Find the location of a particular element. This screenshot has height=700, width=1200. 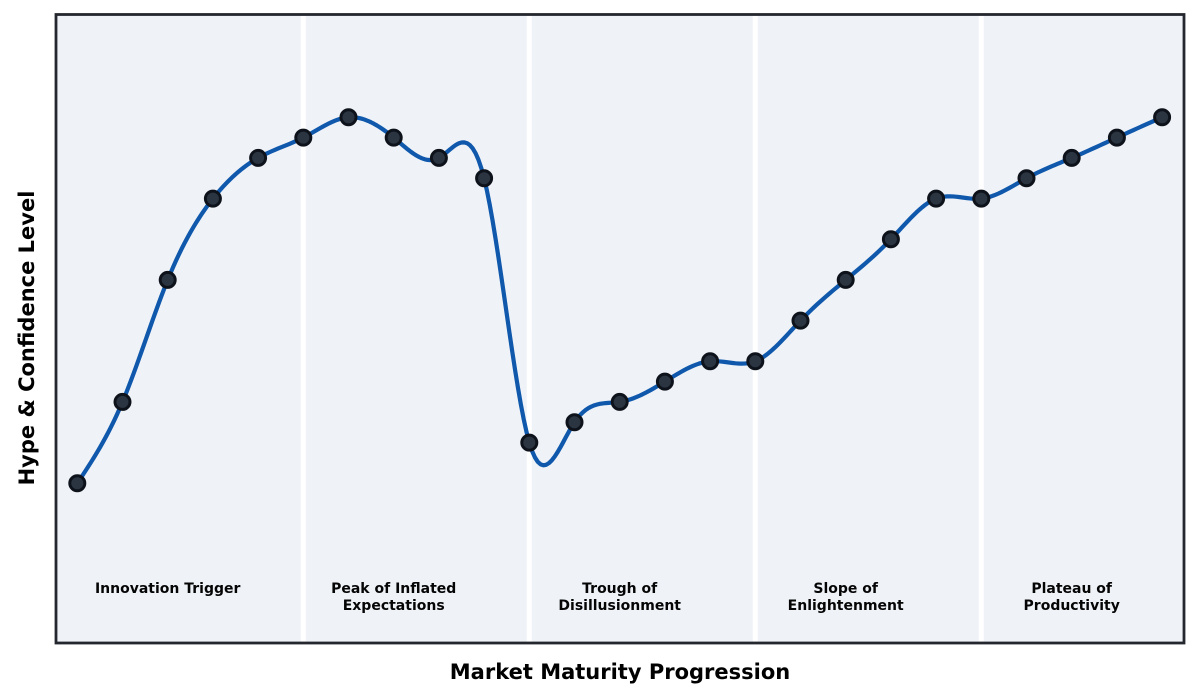

phase-label-2: Peak of Inflated Expectations is located at coordinates (394, 597).